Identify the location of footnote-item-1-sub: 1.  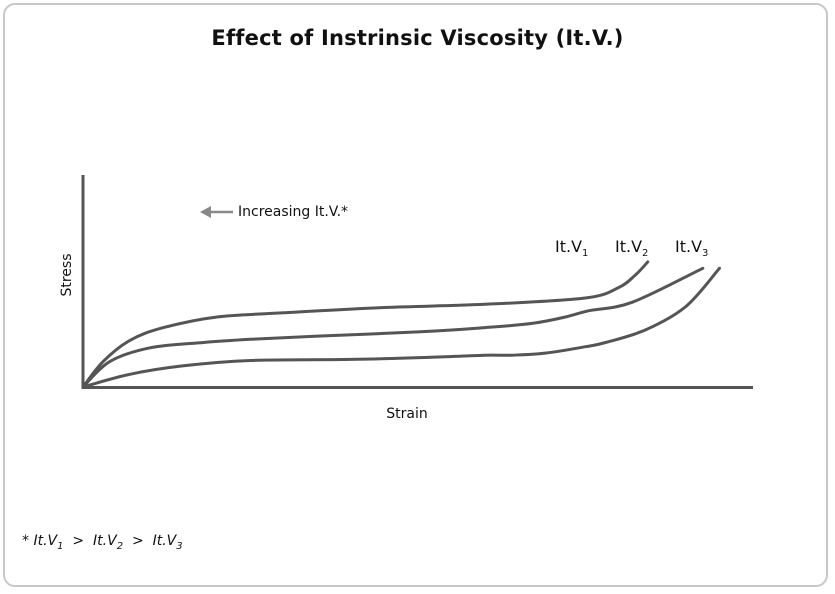
(60, 546).